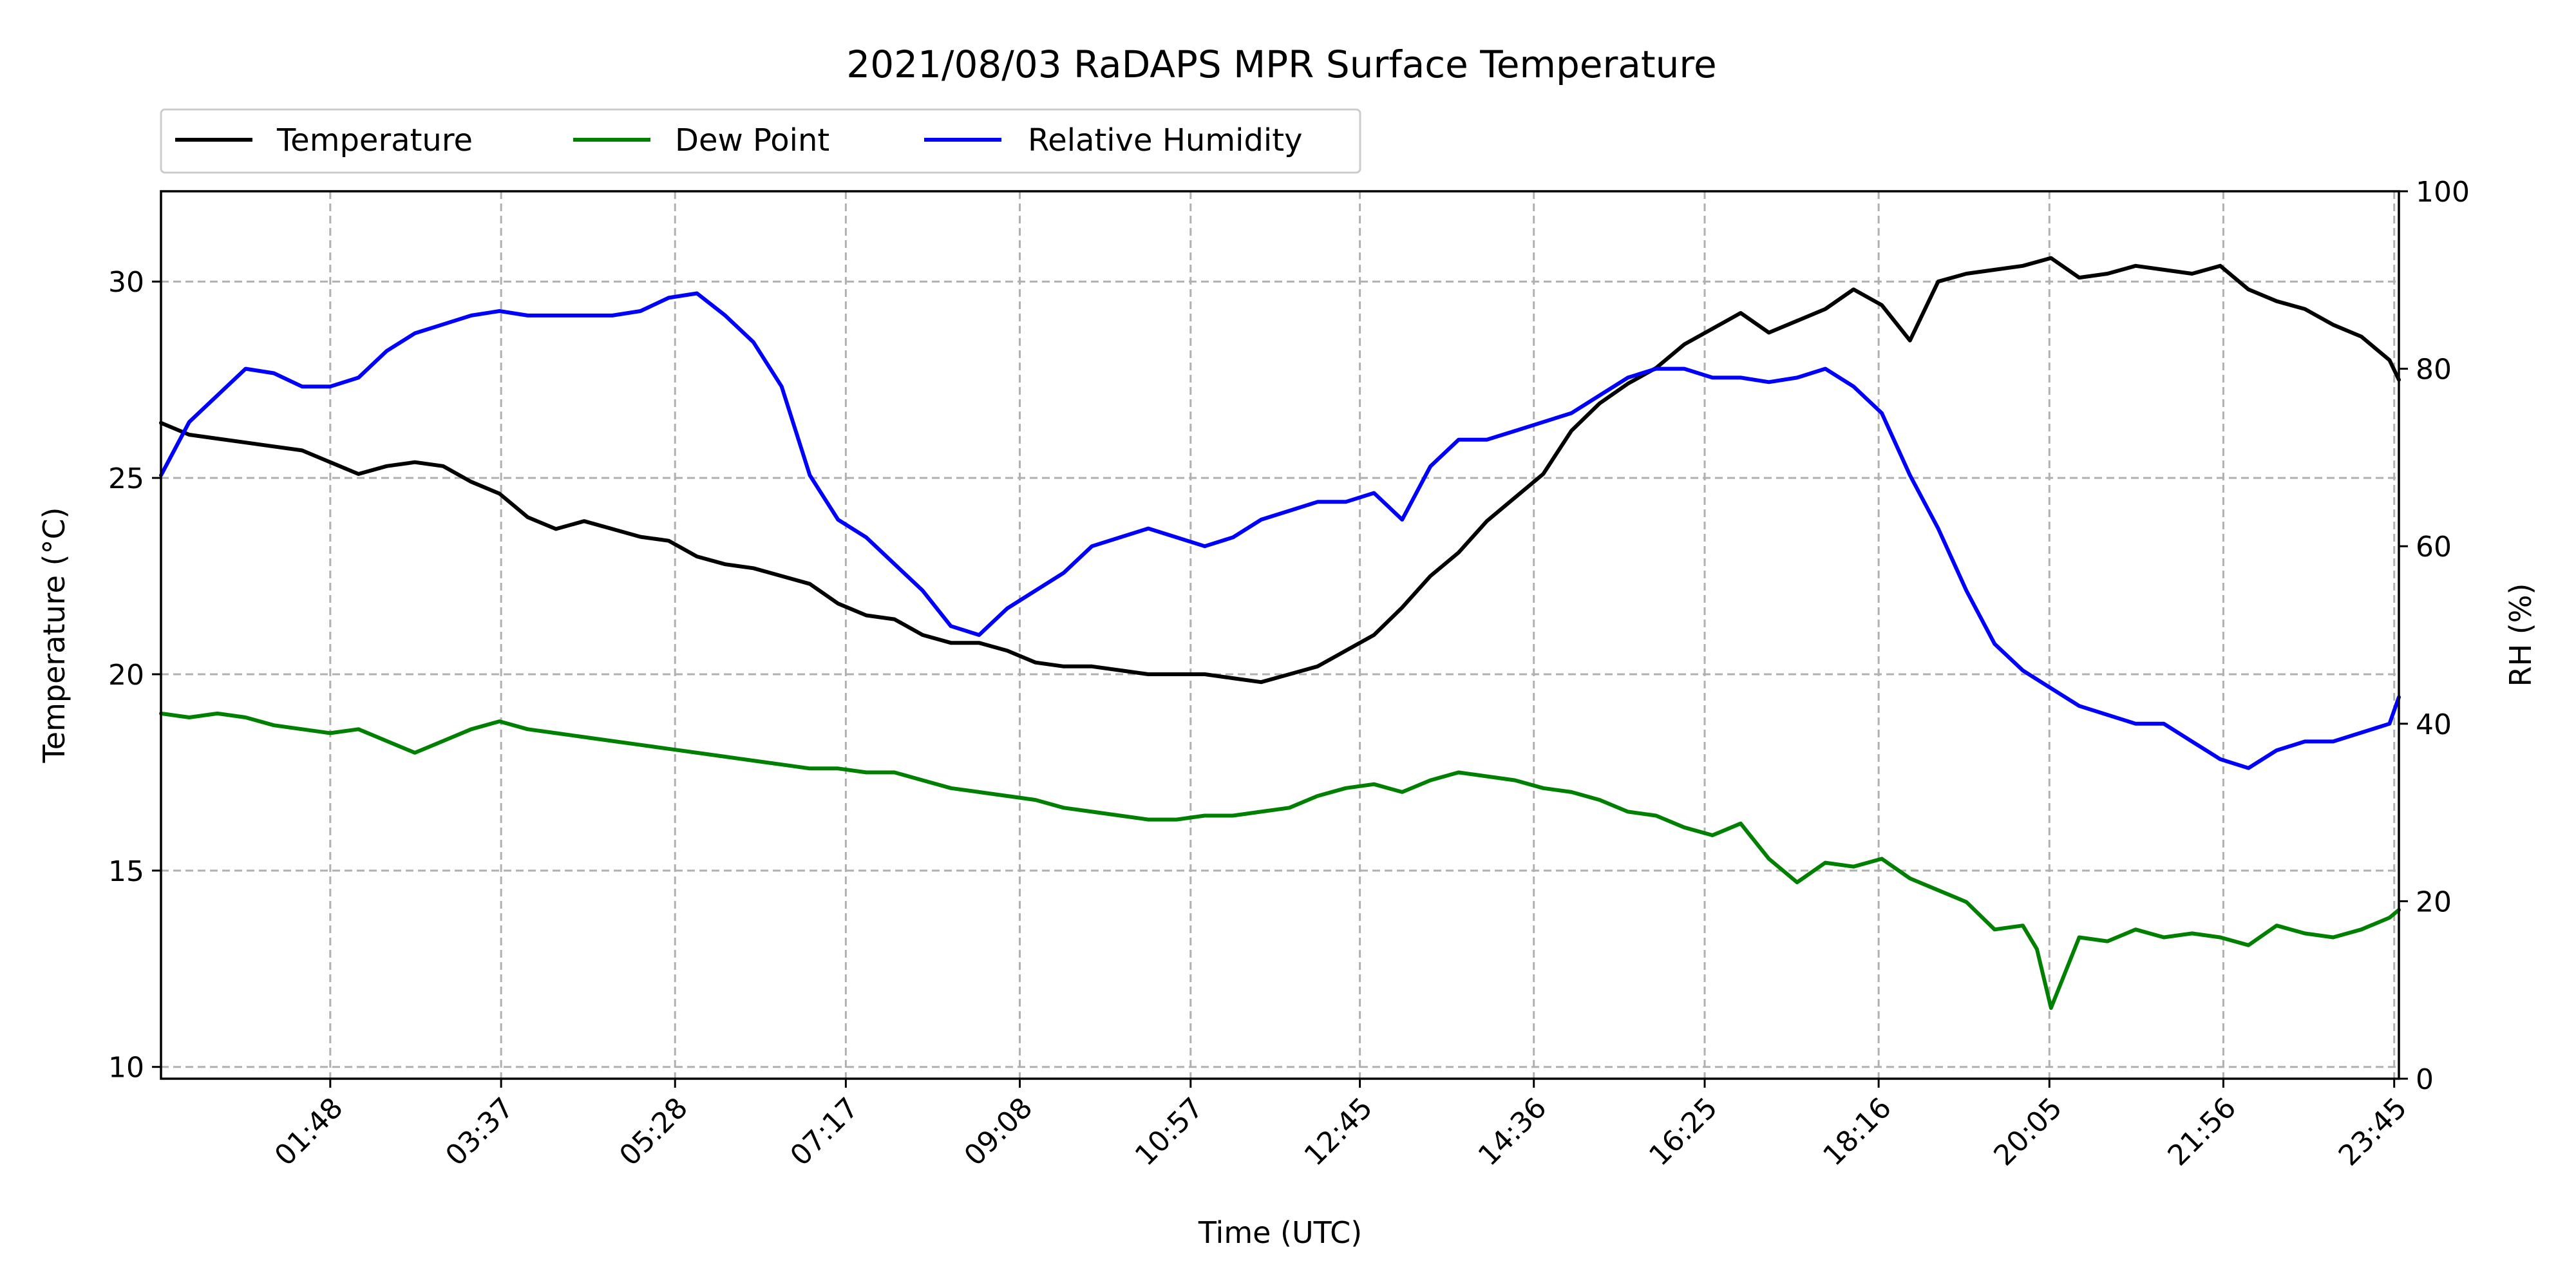 The image size is (2576, 1288). I want to click on y-axis-left: 10 15 20 25 30, so click(135, 675).